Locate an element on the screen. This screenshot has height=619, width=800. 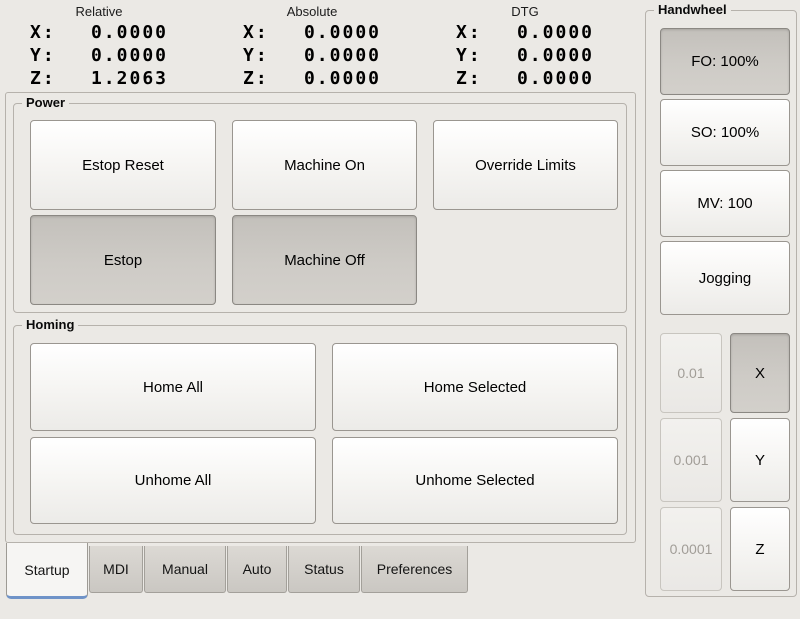
dro-column-absolute: Absolute X: 0.0000 Y: 0.0000 Z: 0.0000 is located at coordinates (312, 47).